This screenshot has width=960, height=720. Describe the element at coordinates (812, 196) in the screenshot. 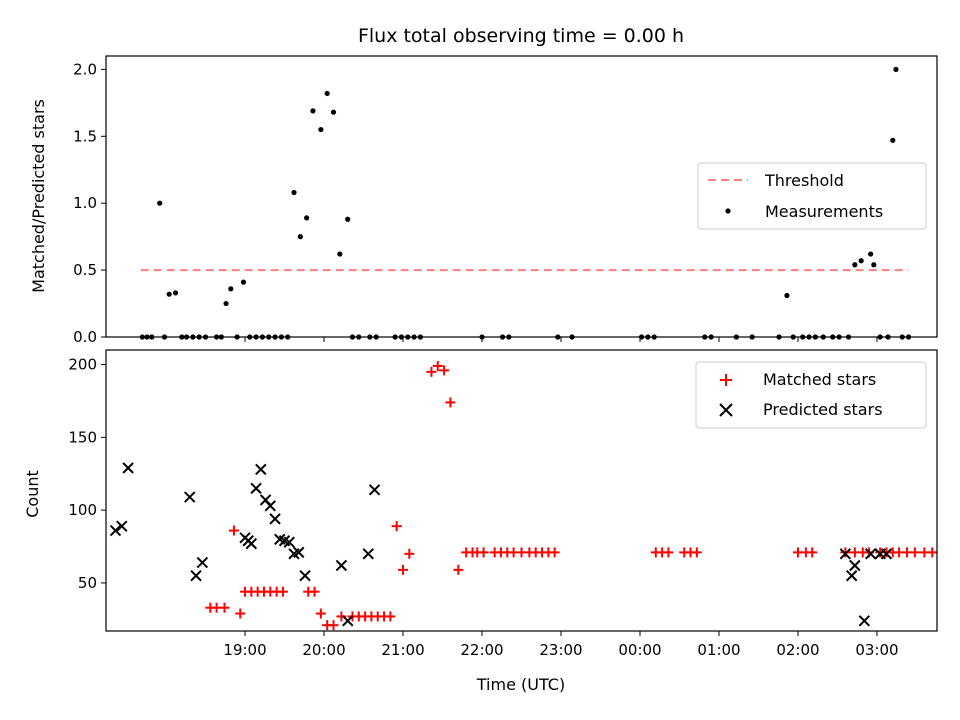

I see `ratio-legend-box` at that location.